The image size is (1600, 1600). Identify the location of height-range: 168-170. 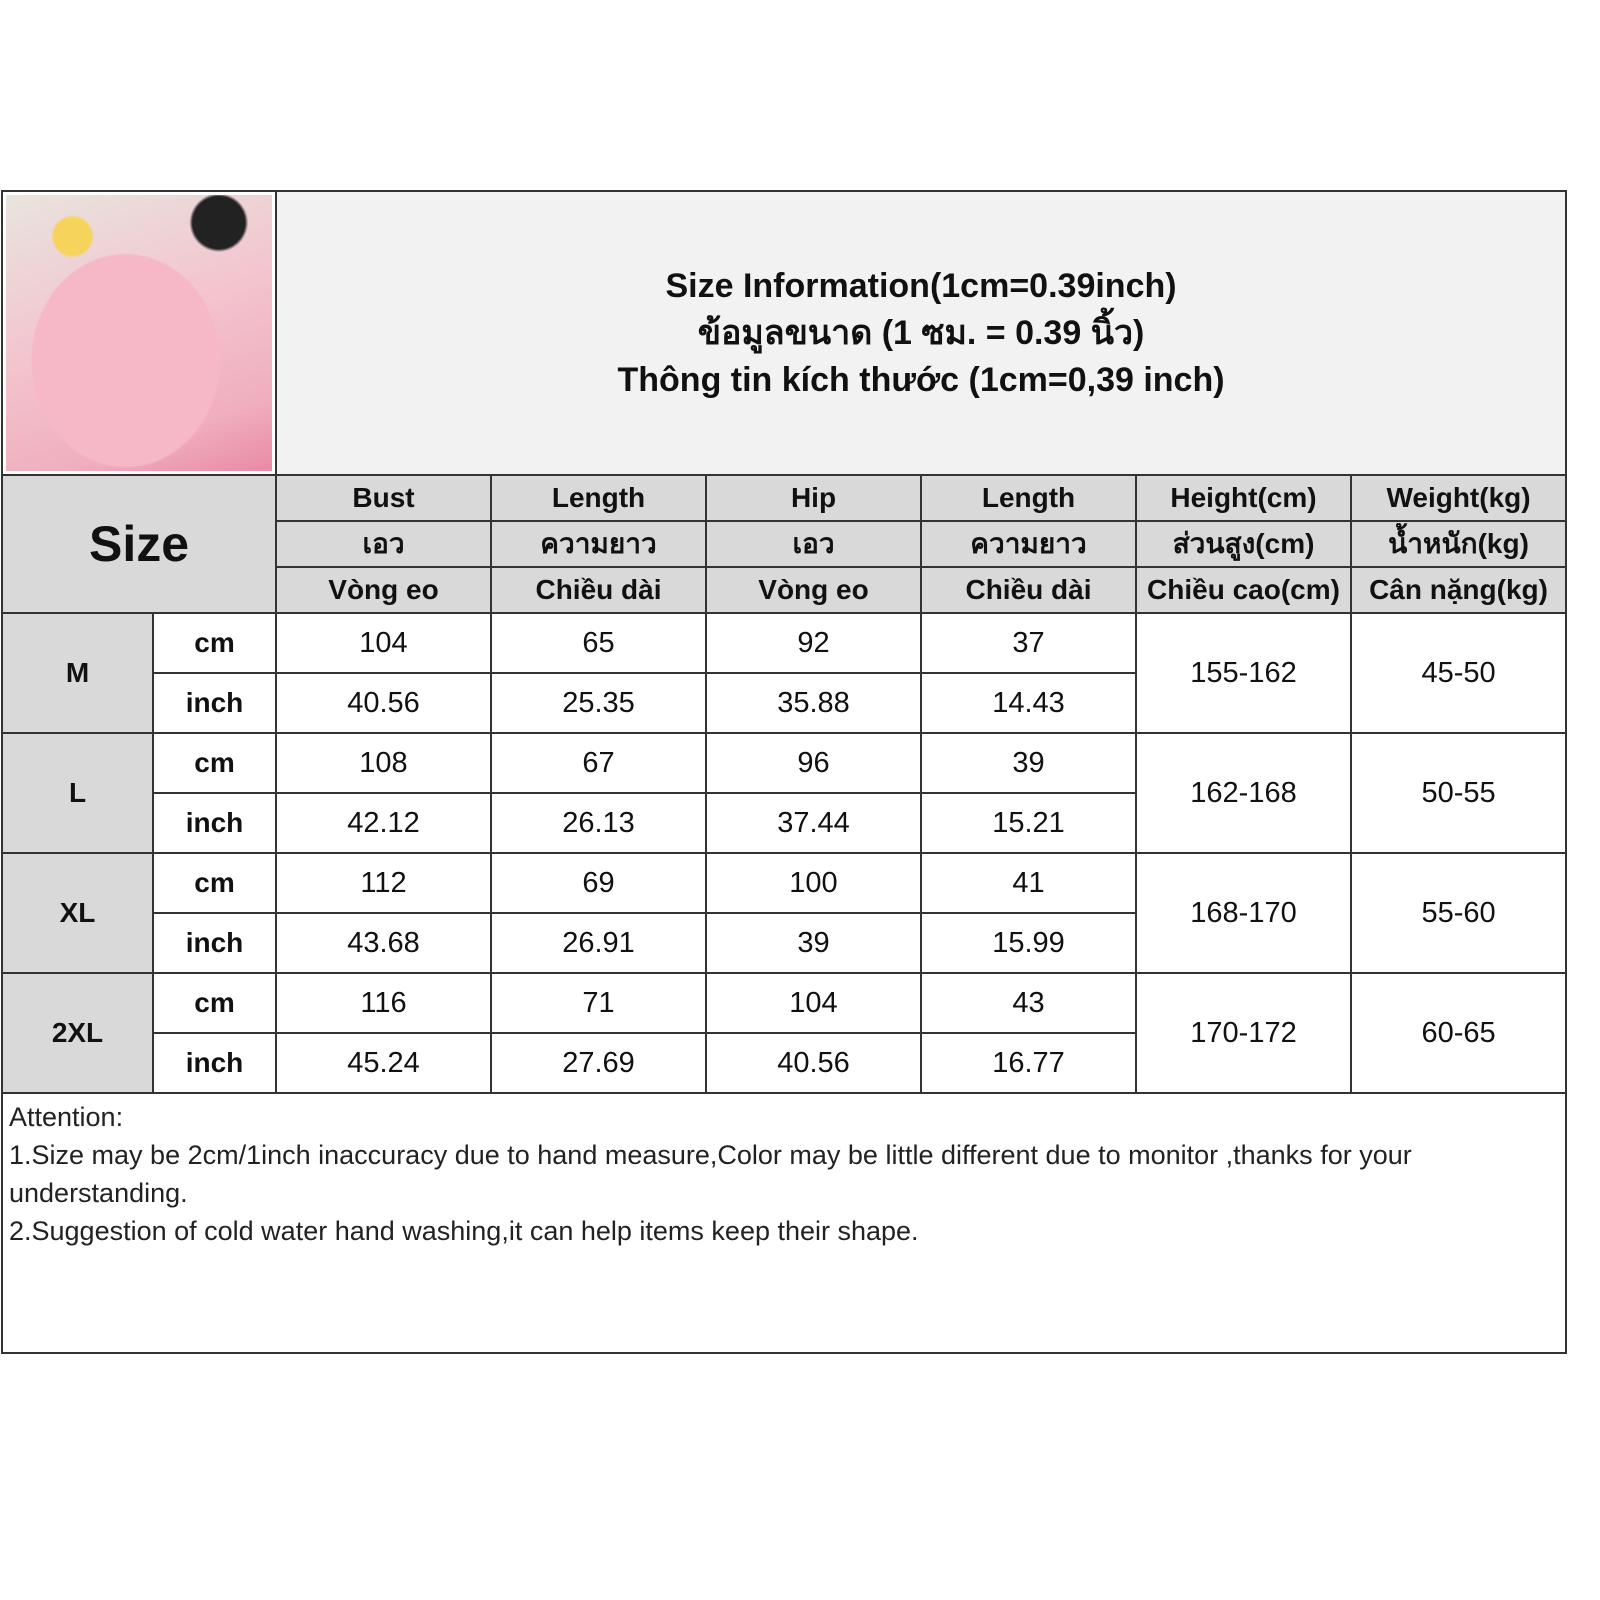
(1243, 913).